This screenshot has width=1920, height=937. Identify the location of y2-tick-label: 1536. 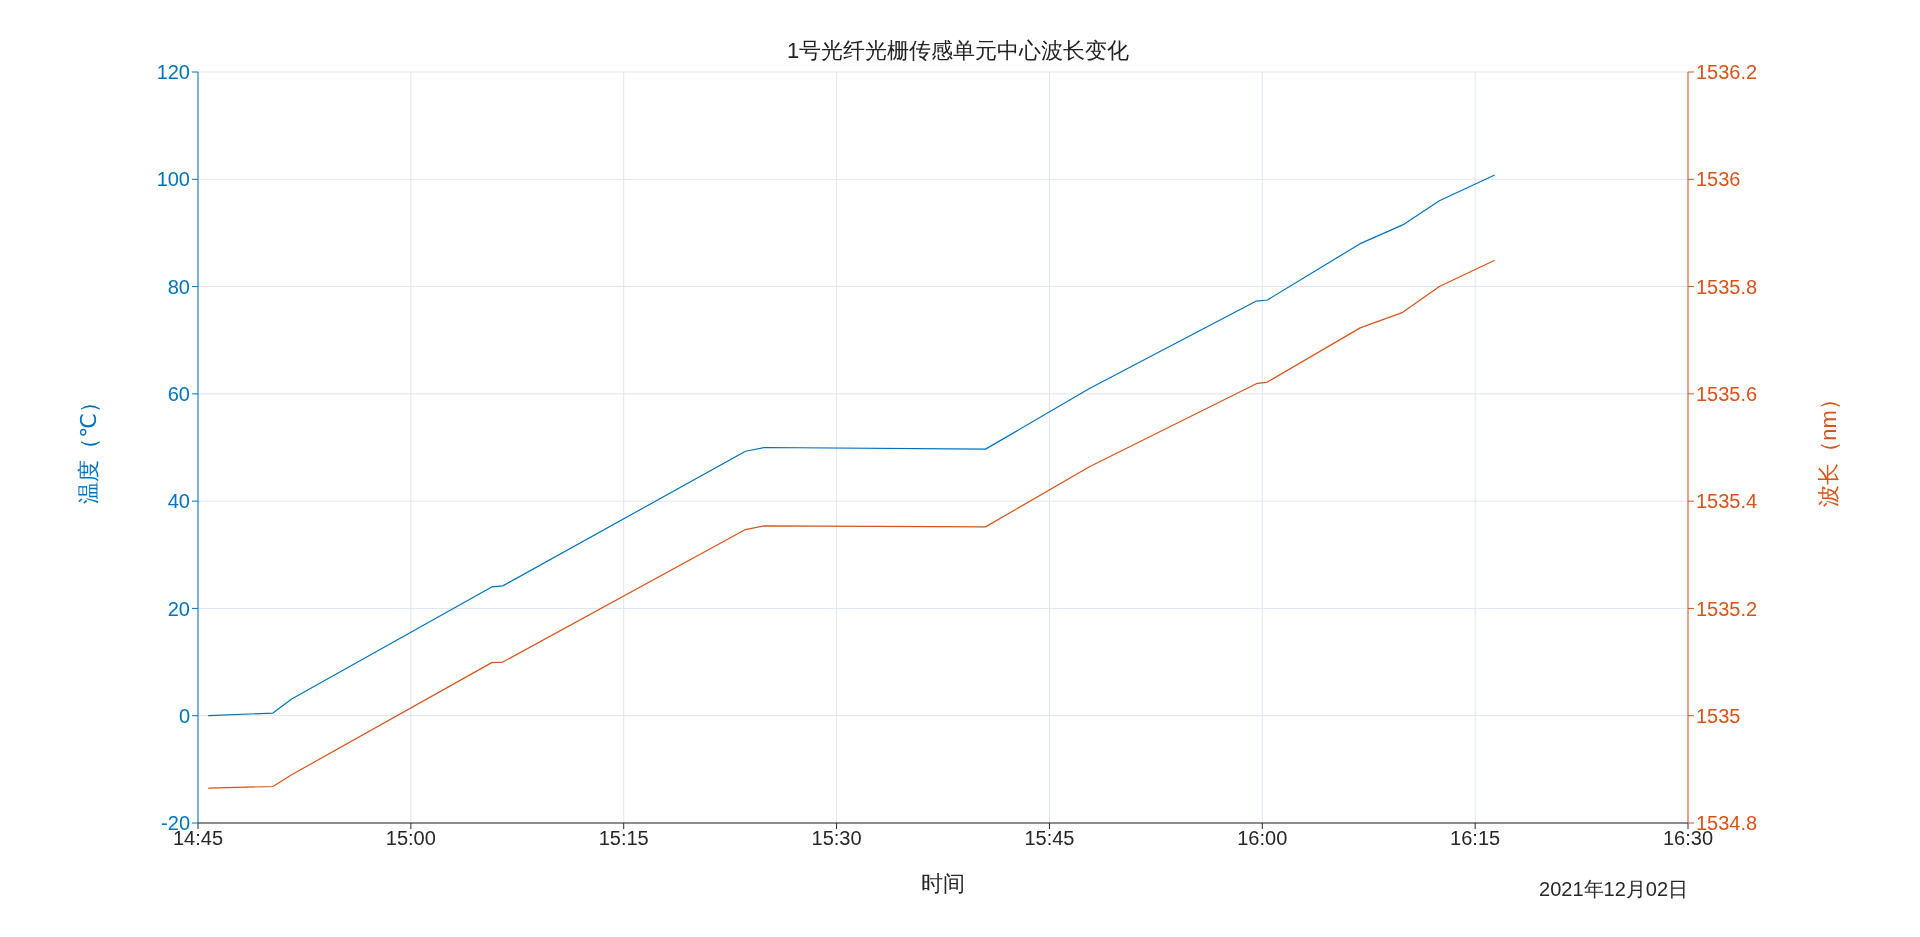
(1718, 179).